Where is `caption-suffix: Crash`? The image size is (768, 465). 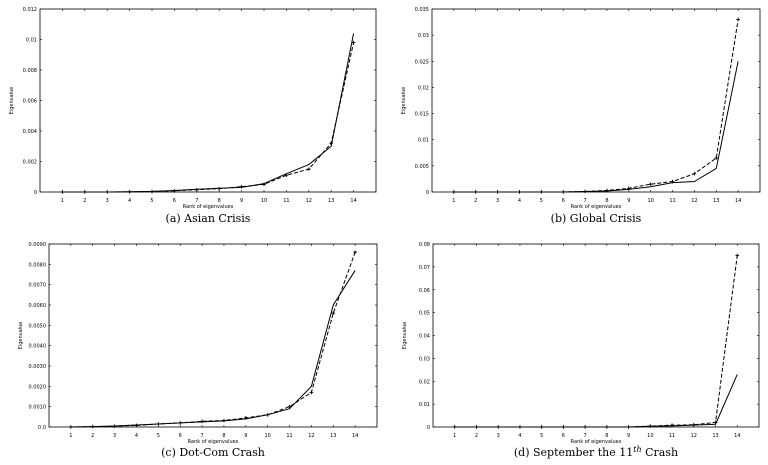 caption-suffix: Crash is located at coordinates (660, 452).